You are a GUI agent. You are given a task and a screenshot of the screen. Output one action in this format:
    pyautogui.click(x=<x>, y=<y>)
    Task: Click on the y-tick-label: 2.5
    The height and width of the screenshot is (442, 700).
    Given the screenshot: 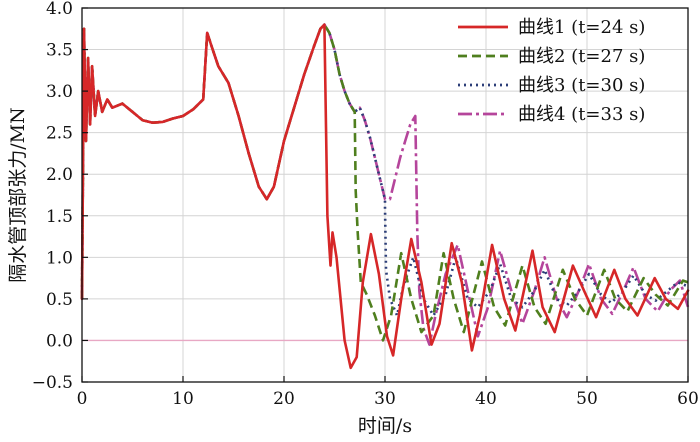 What is the action you would take?
    pyautogui.click(x=59, y=134)
    